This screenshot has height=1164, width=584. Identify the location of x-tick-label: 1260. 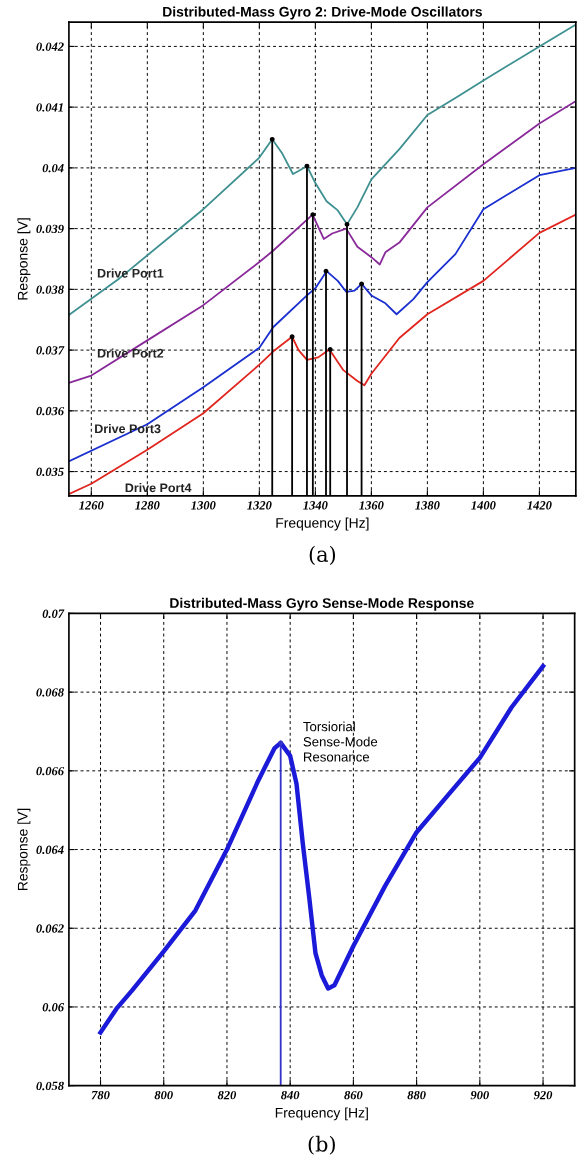
(91, 505).